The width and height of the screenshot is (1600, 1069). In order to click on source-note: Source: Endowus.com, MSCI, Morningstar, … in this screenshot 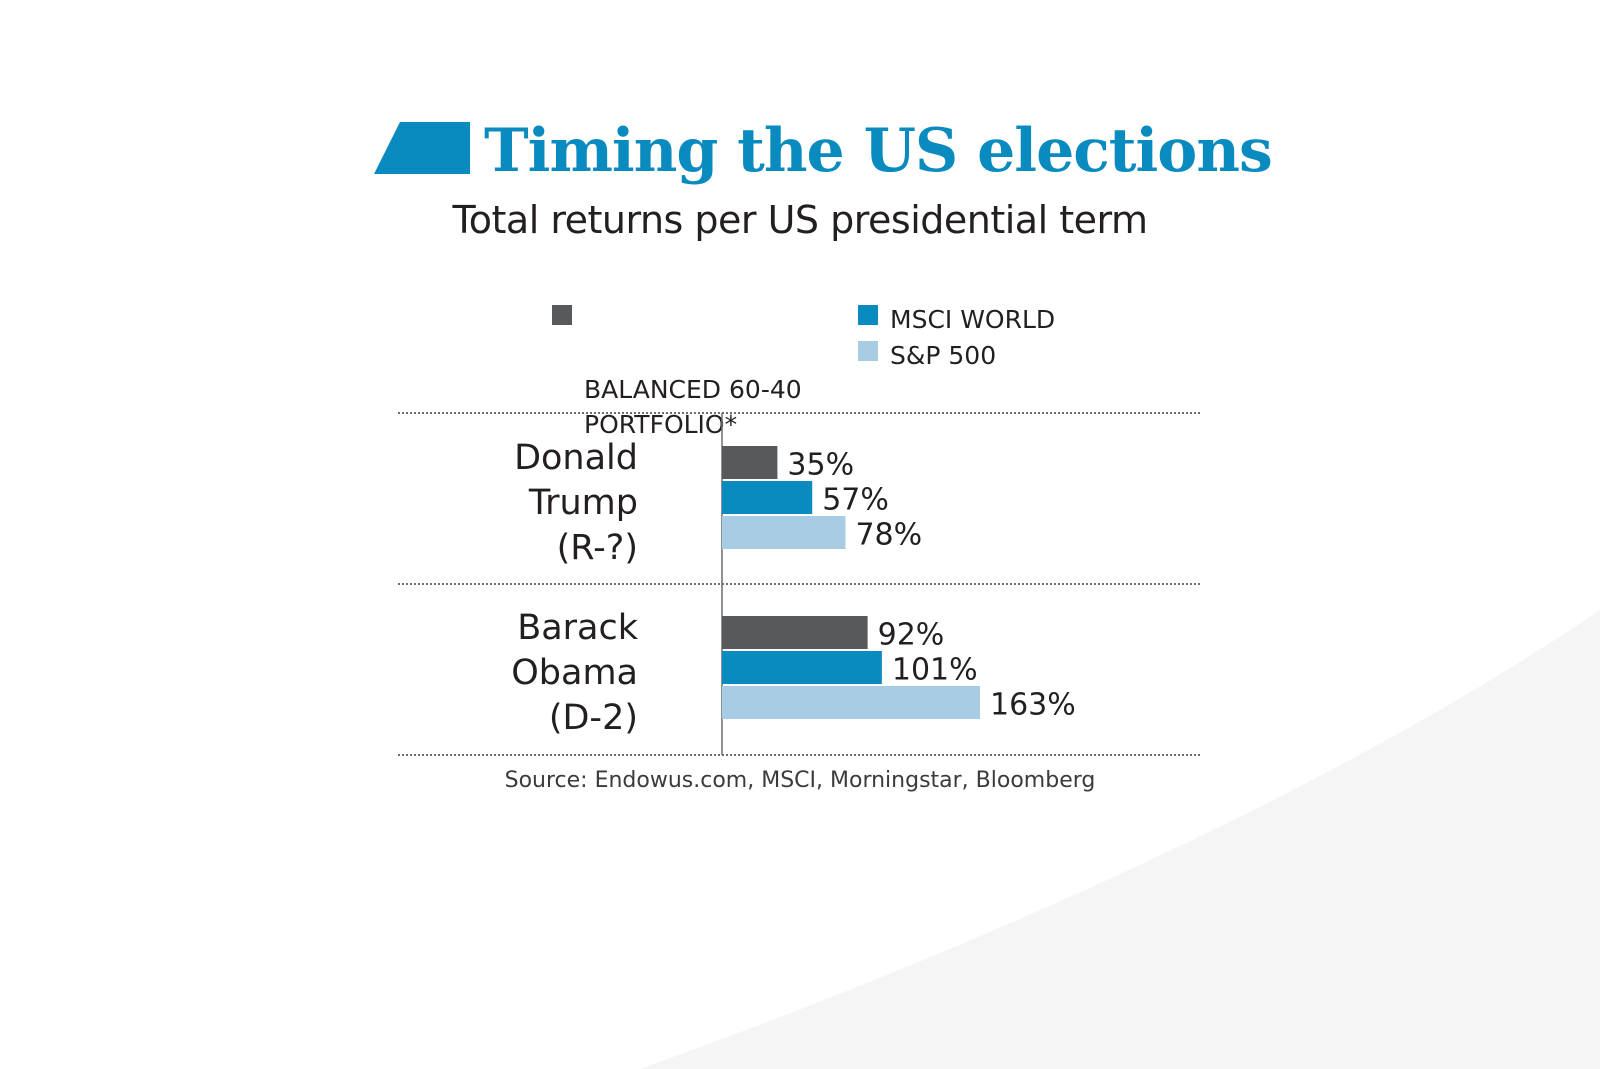, I will do `click(800, 780)`.